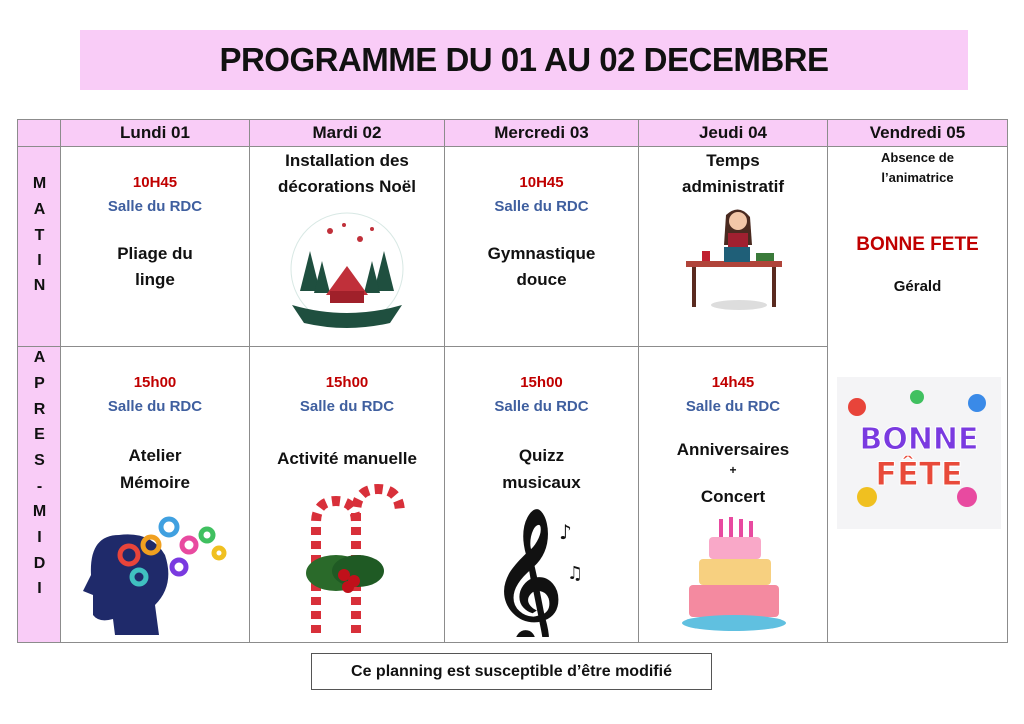 Image resolution: width=1024 pixels, height=724 pixels. I want to click on header-mardi: Mardi 02, so click(347, 133).